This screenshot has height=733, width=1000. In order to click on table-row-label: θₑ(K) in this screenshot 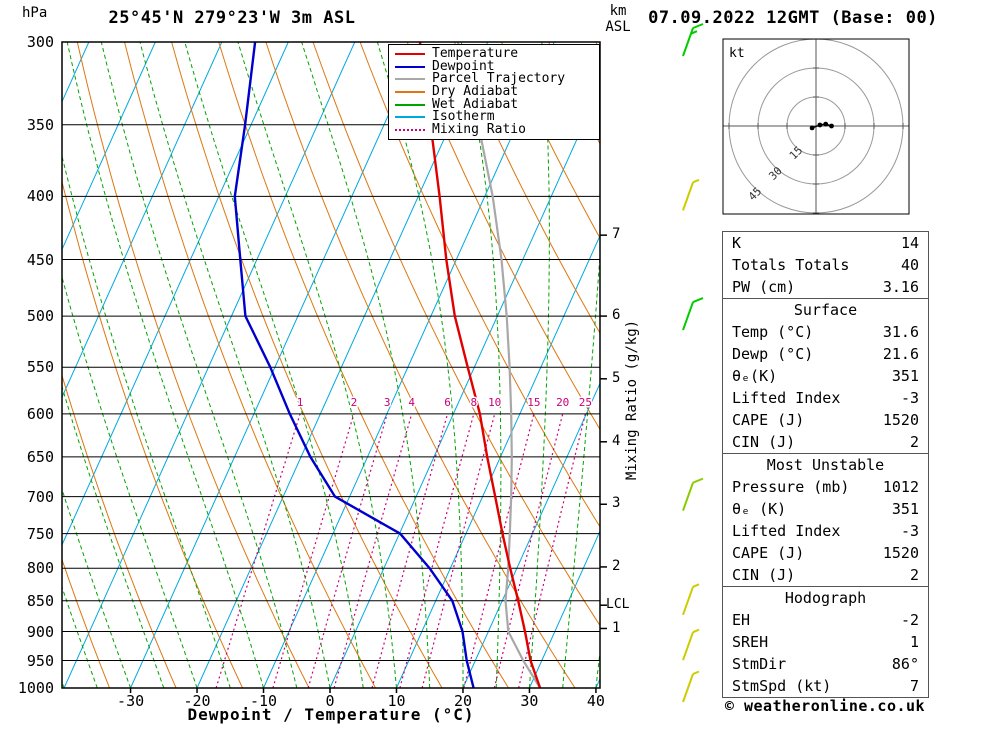, I will do `click(755, 376)`.